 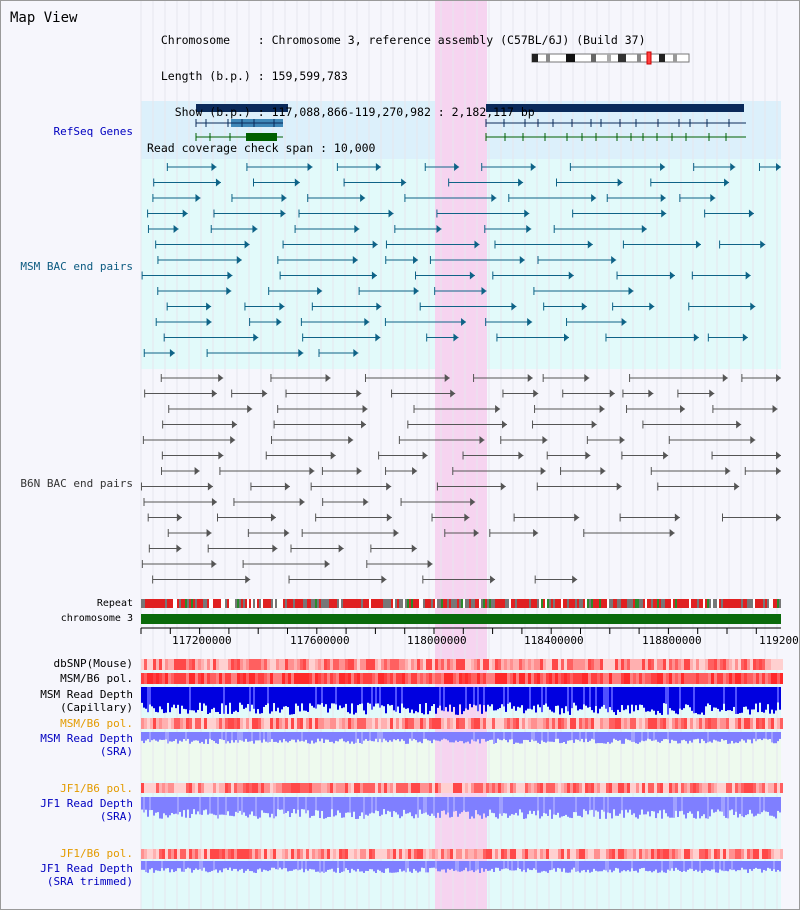 What do you see at coordinates (76, 266) in the screenshot?
I see `track-label-msm-bac: MSM BAC end pairs` at bounding box center [76, 266].